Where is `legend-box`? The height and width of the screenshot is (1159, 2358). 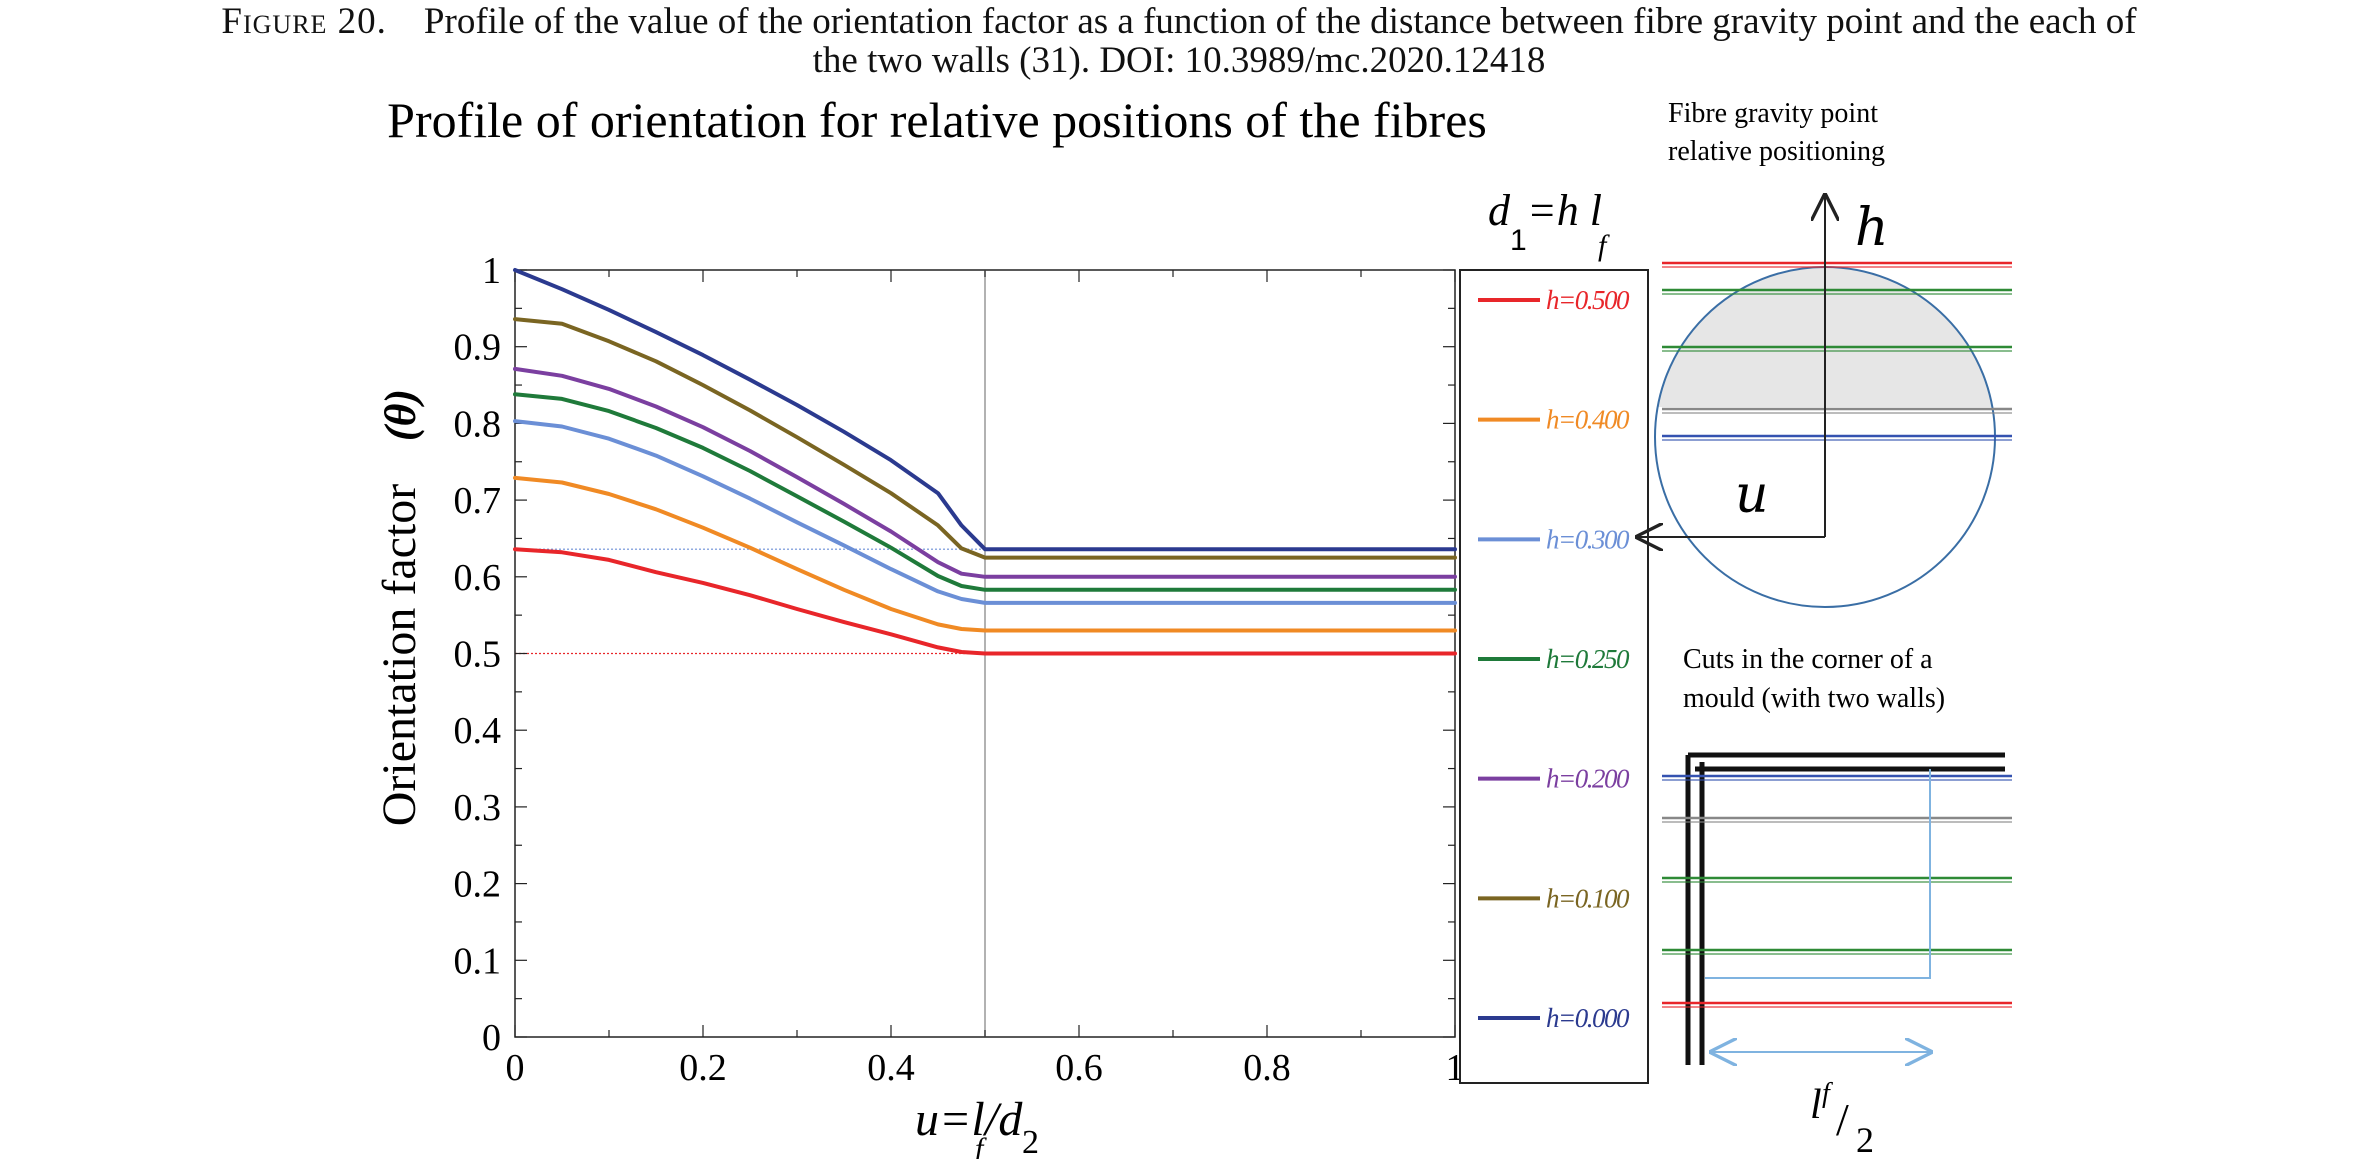 legend-box is located at coordinates (1554, 676).